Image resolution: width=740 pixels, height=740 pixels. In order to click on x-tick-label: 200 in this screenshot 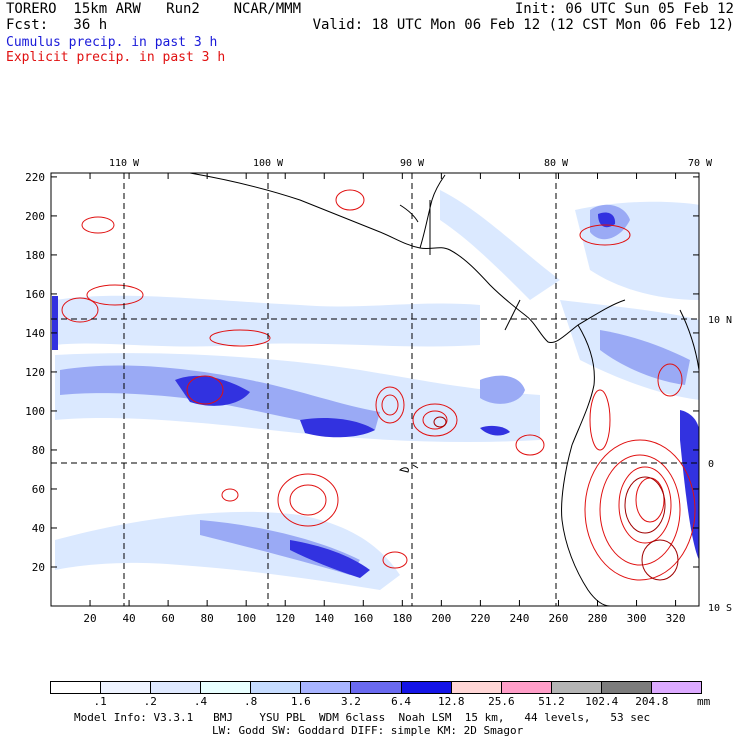, I will do `click(441, 618)`.